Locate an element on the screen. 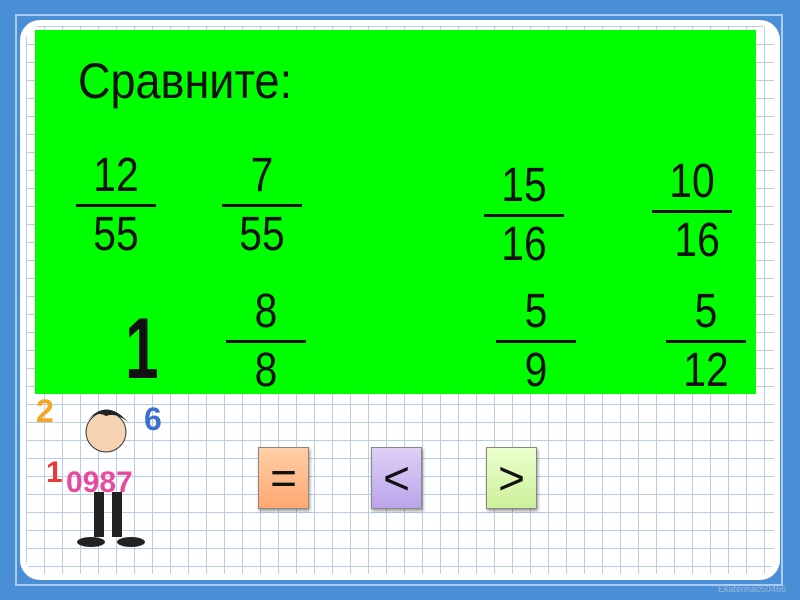 This screenshot has height=600, width=800. numerator: 8 is located at coordinates (266, 311).